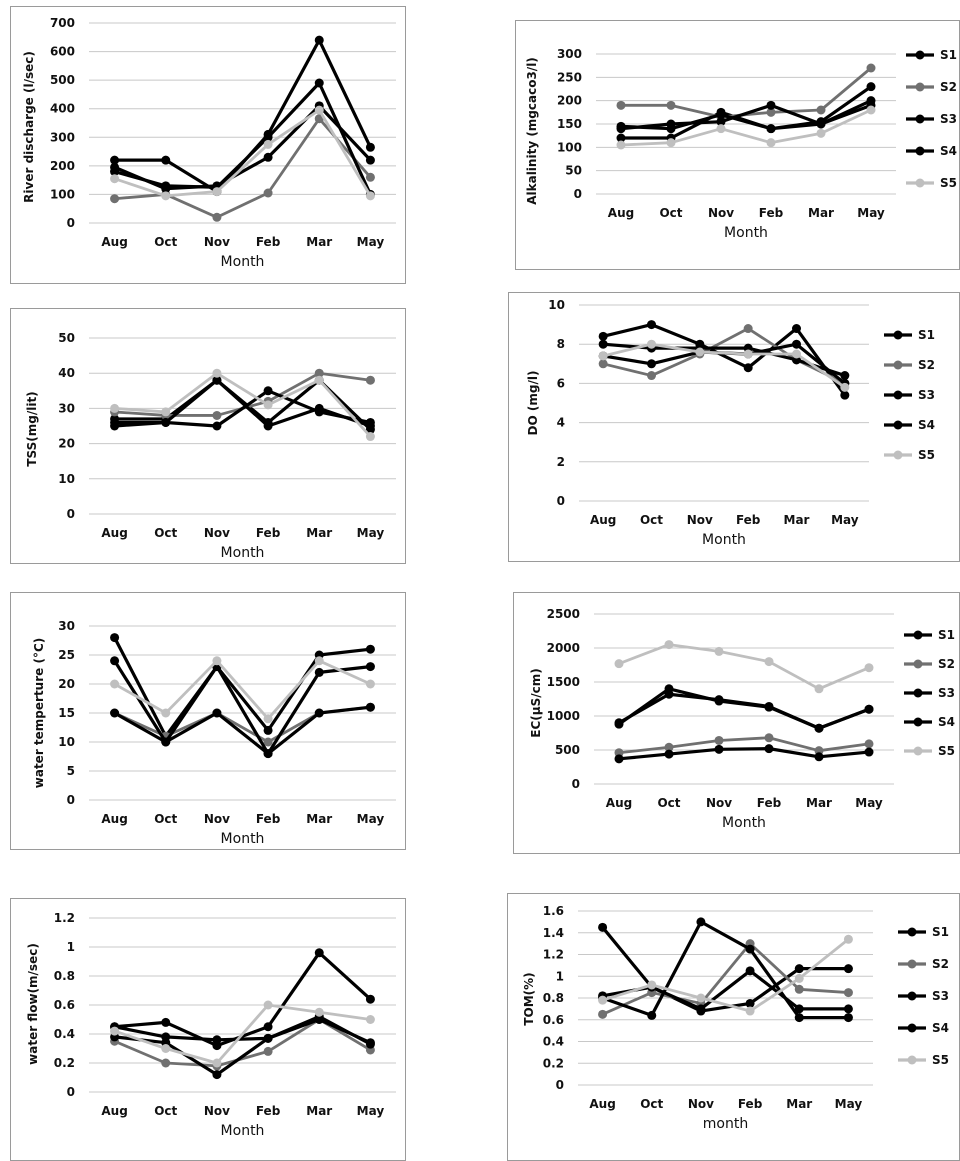 The height and width of the screenshot is (1161, 960). I want to click on y-tick-label: 100, so click(569, 147).